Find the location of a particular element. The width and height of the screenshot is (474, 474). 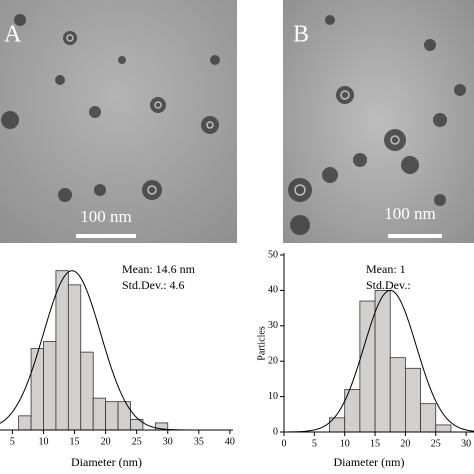

annotation: Mean: 14.6 nm is located at coordinates (159, 269).